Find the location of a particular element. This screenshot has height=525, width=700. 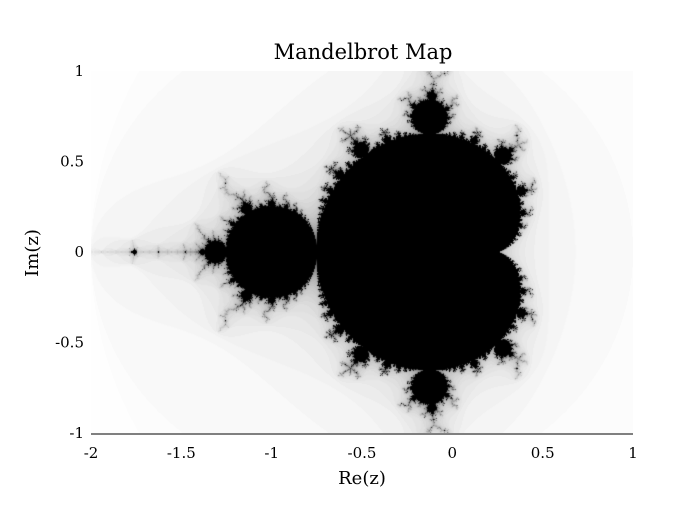

x-tick-label: -0.5 is located at coordinates (362, 453).